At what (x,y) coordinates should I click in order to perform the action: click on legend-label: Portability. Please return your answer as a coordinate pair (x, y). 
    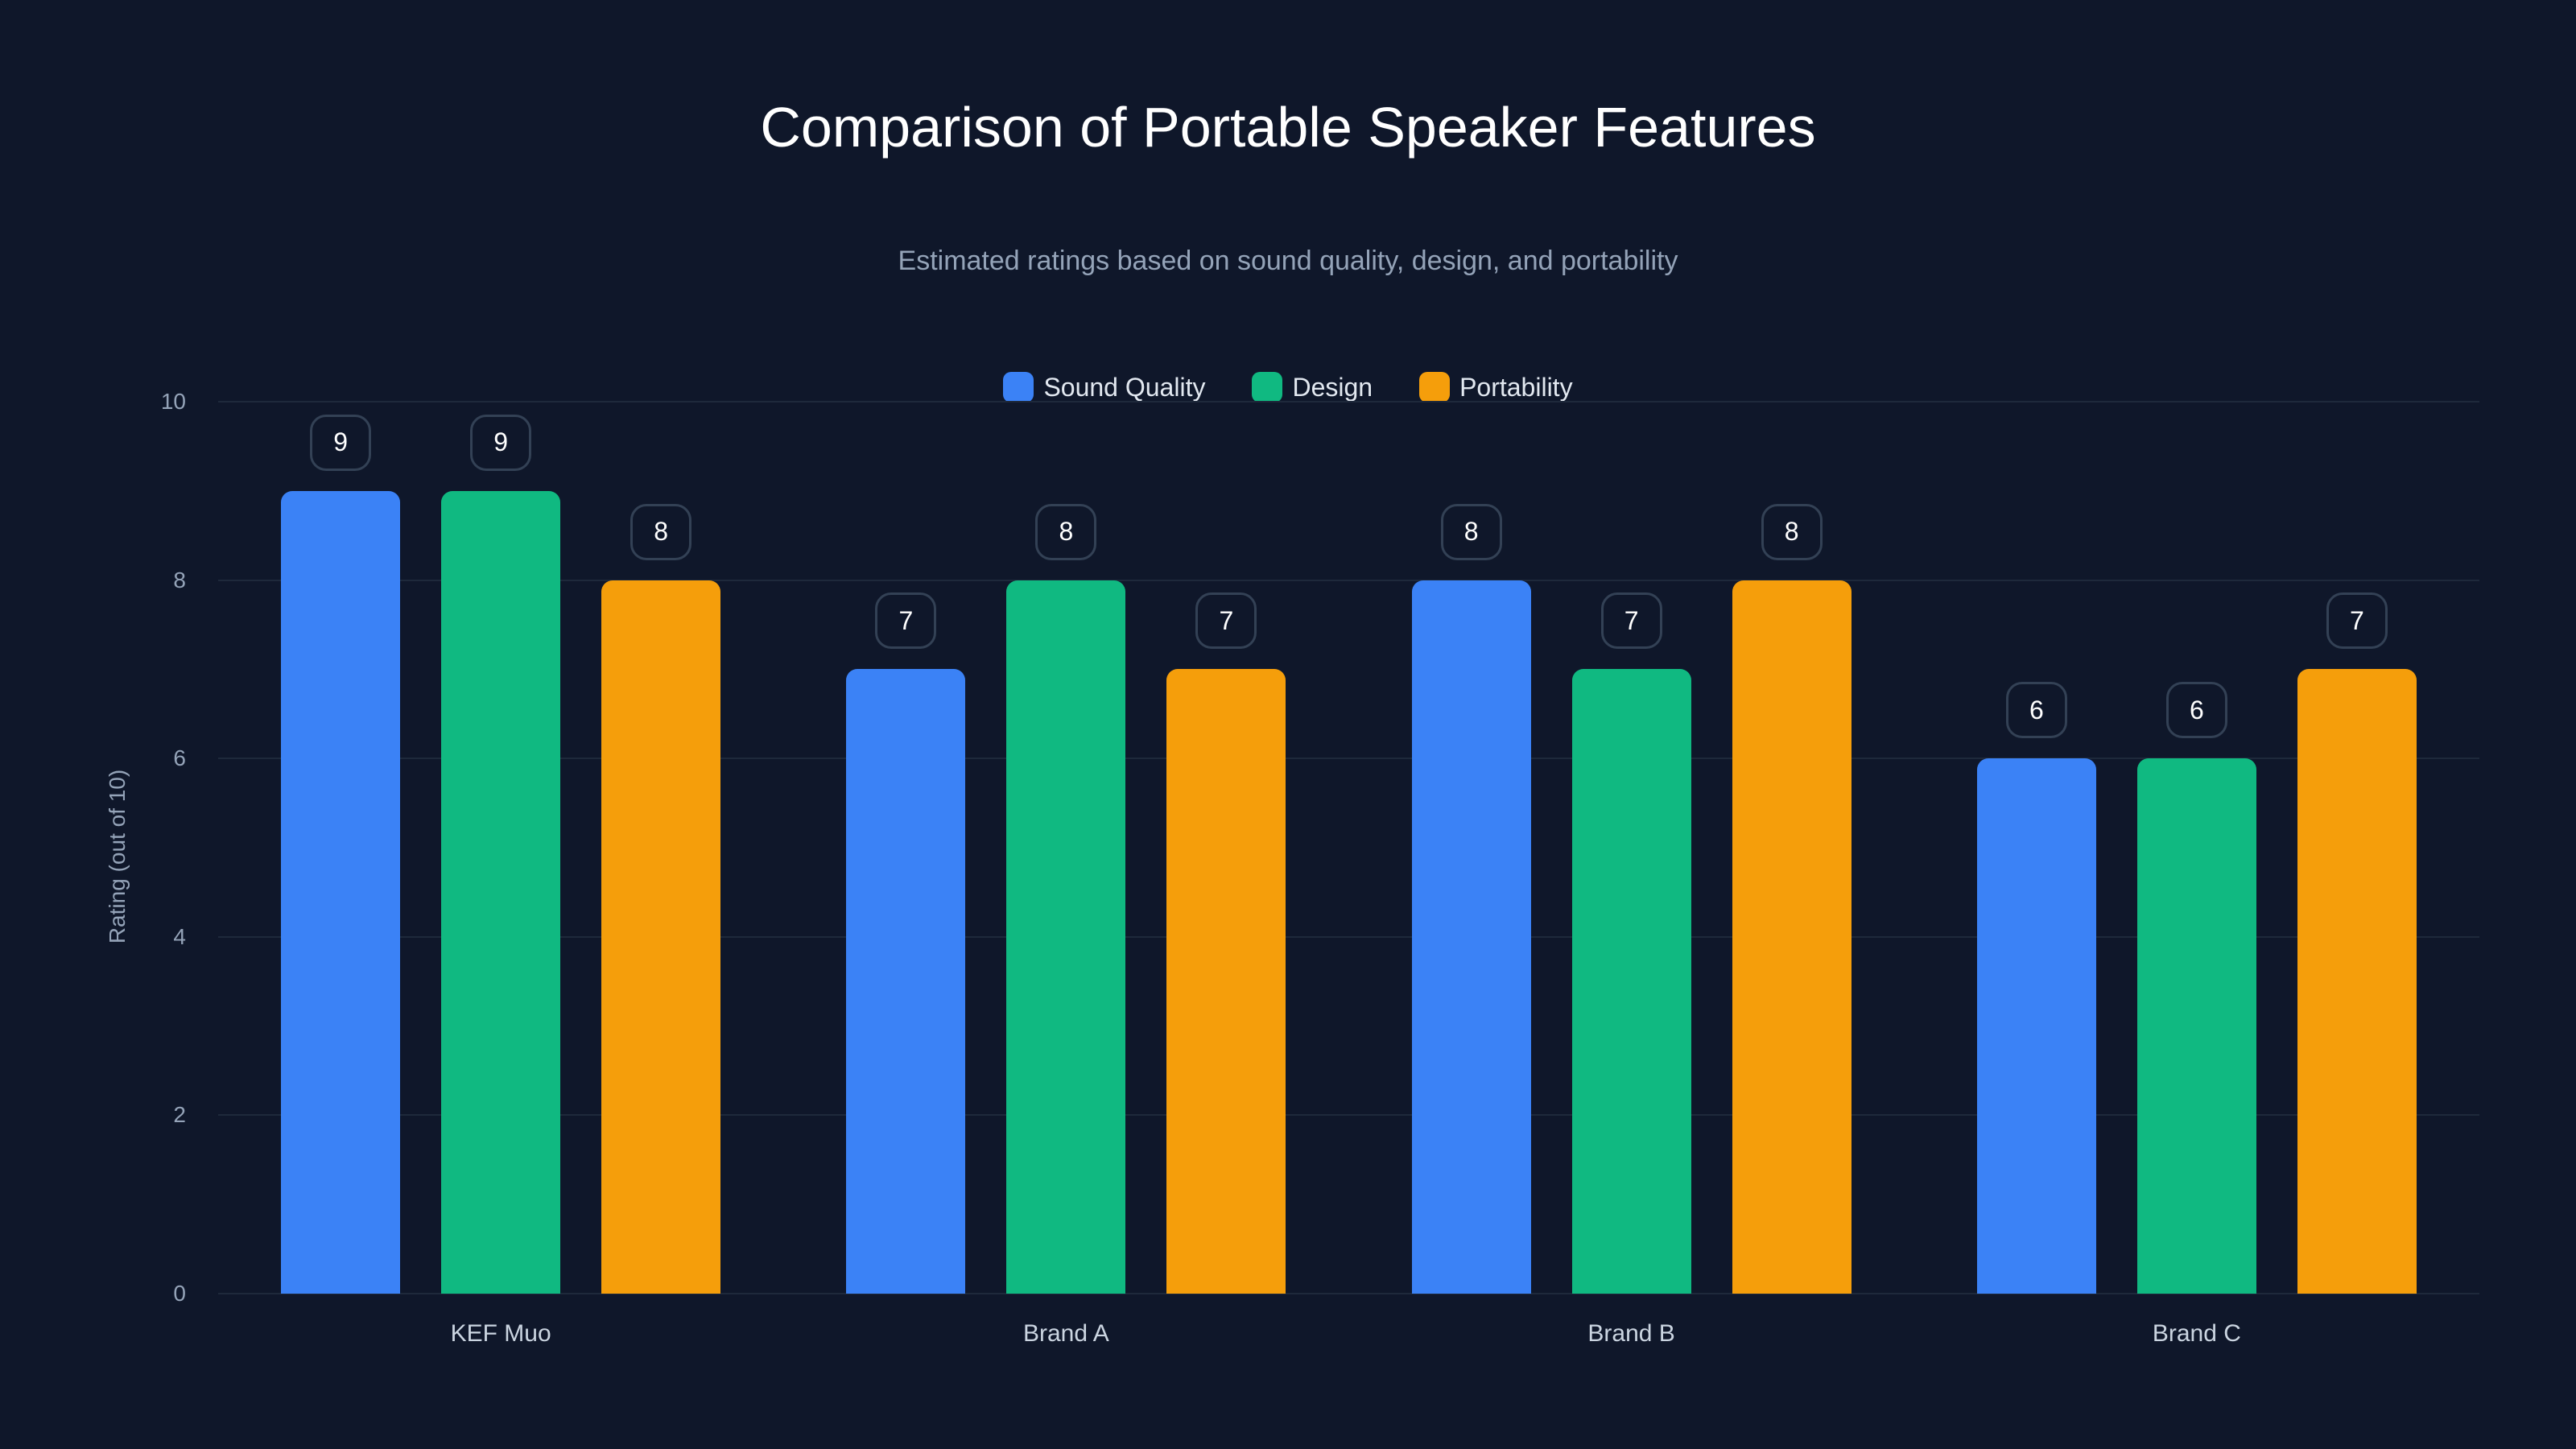
    Looking at the image, I should click on (1516, 387).